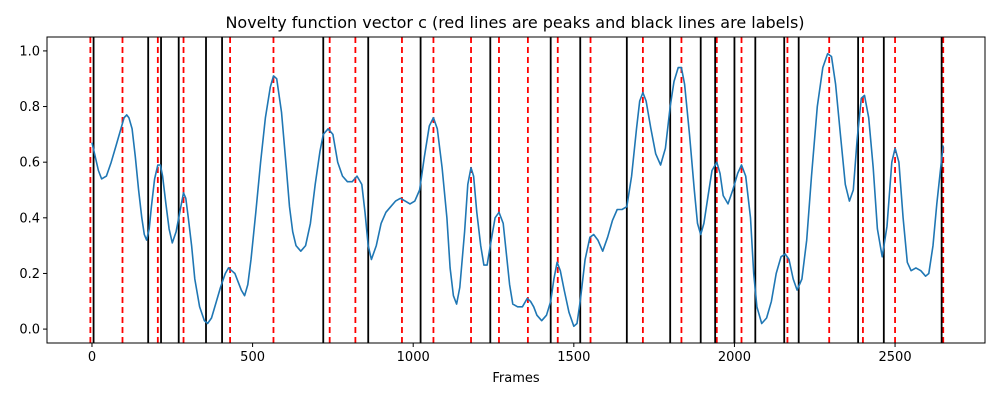 This screenshot has height=400, width=1000. I want to click on x-tick-label-5: 2500, so click(895, 357).